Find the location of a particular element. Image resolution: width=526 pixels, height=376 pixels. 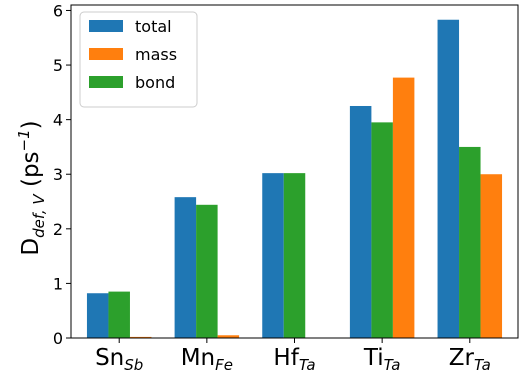

legend-swatch-total is located at coordinates (106, 26).